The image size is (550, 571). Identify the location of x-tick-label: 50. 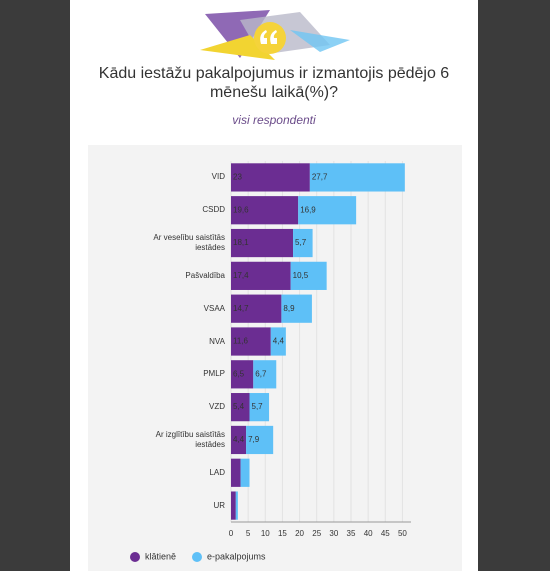
(402, 533).